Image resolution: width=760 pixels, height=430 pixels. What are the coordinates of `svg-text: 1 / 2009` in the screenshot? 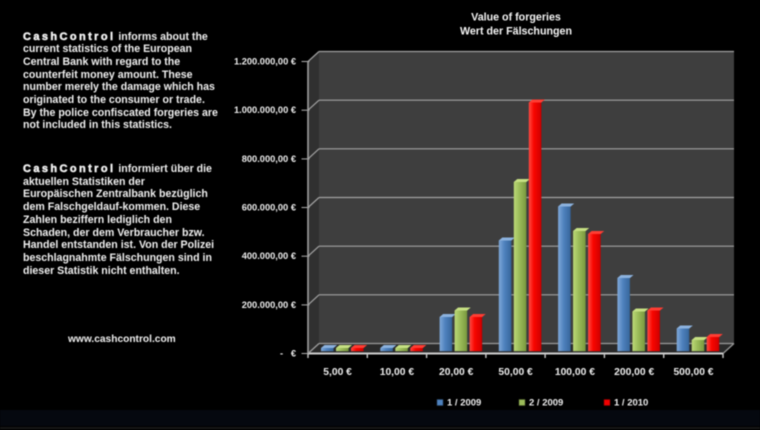 It's located at (464, 403).